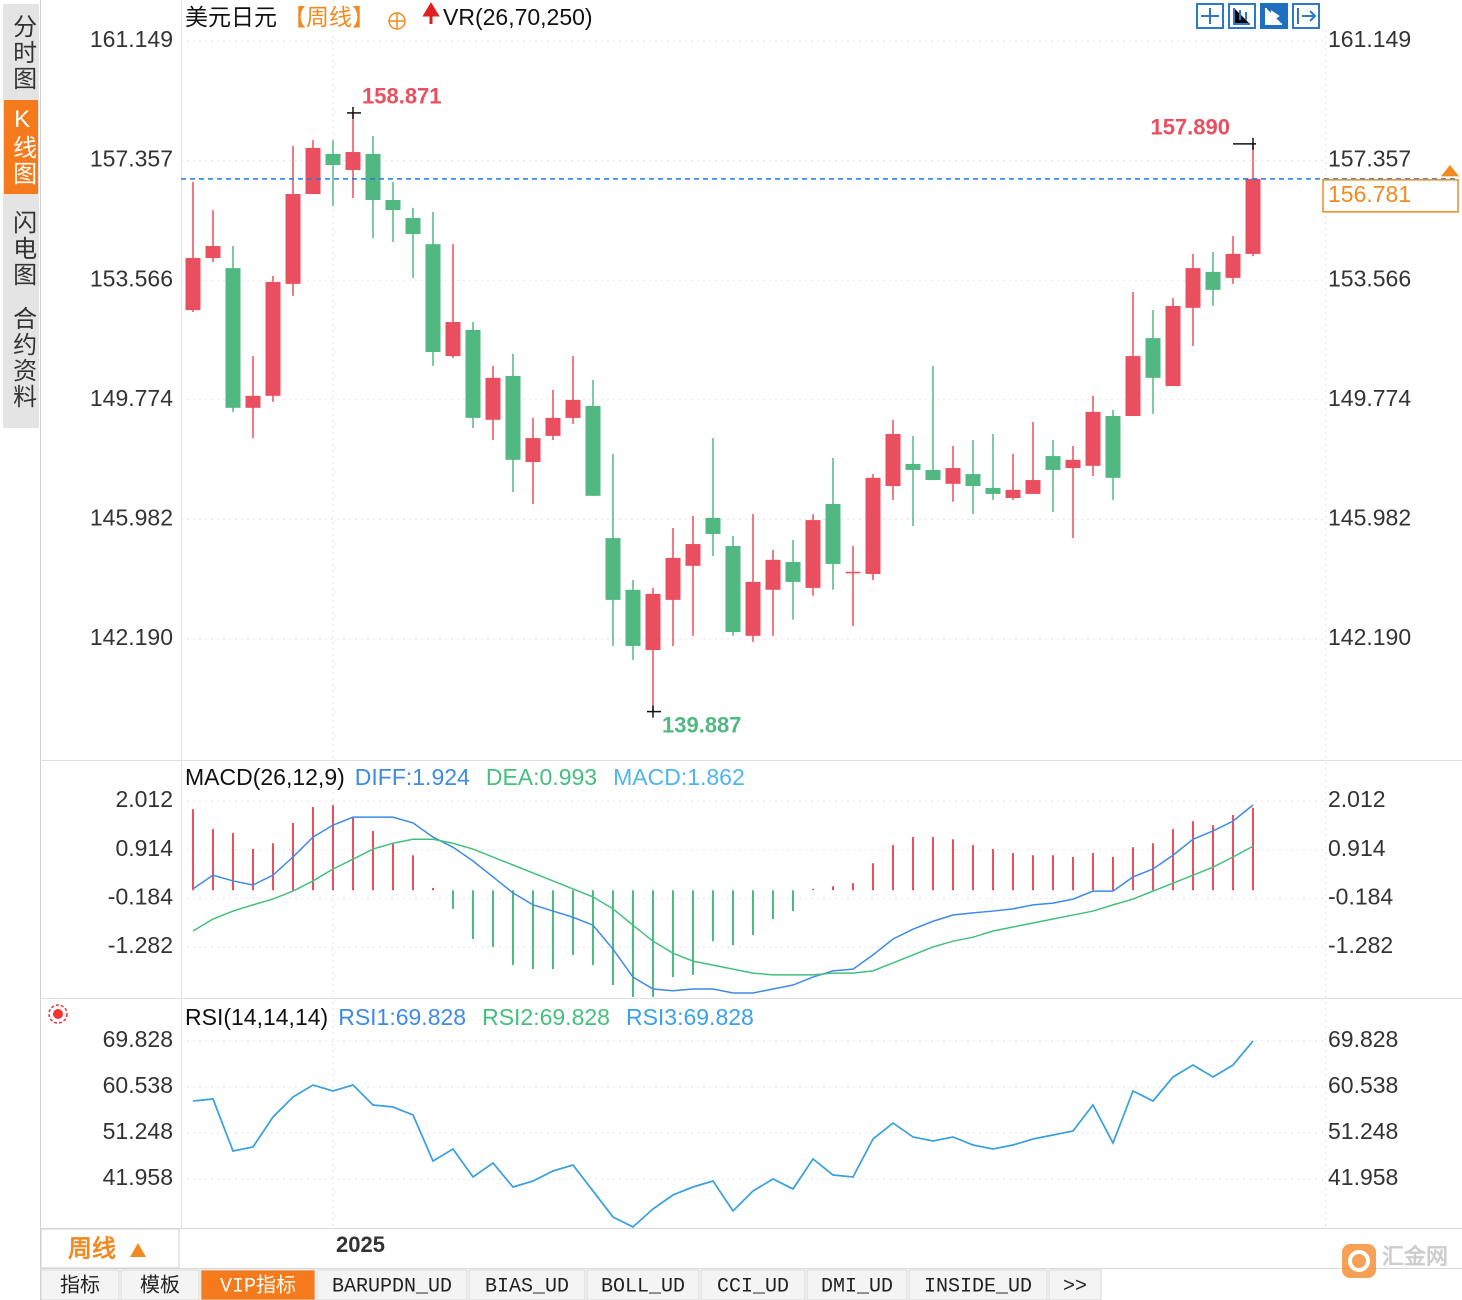 This screenshot has width=1462, height=1300. I want to click on x-tick-label: 2025, so click(360, 1244).